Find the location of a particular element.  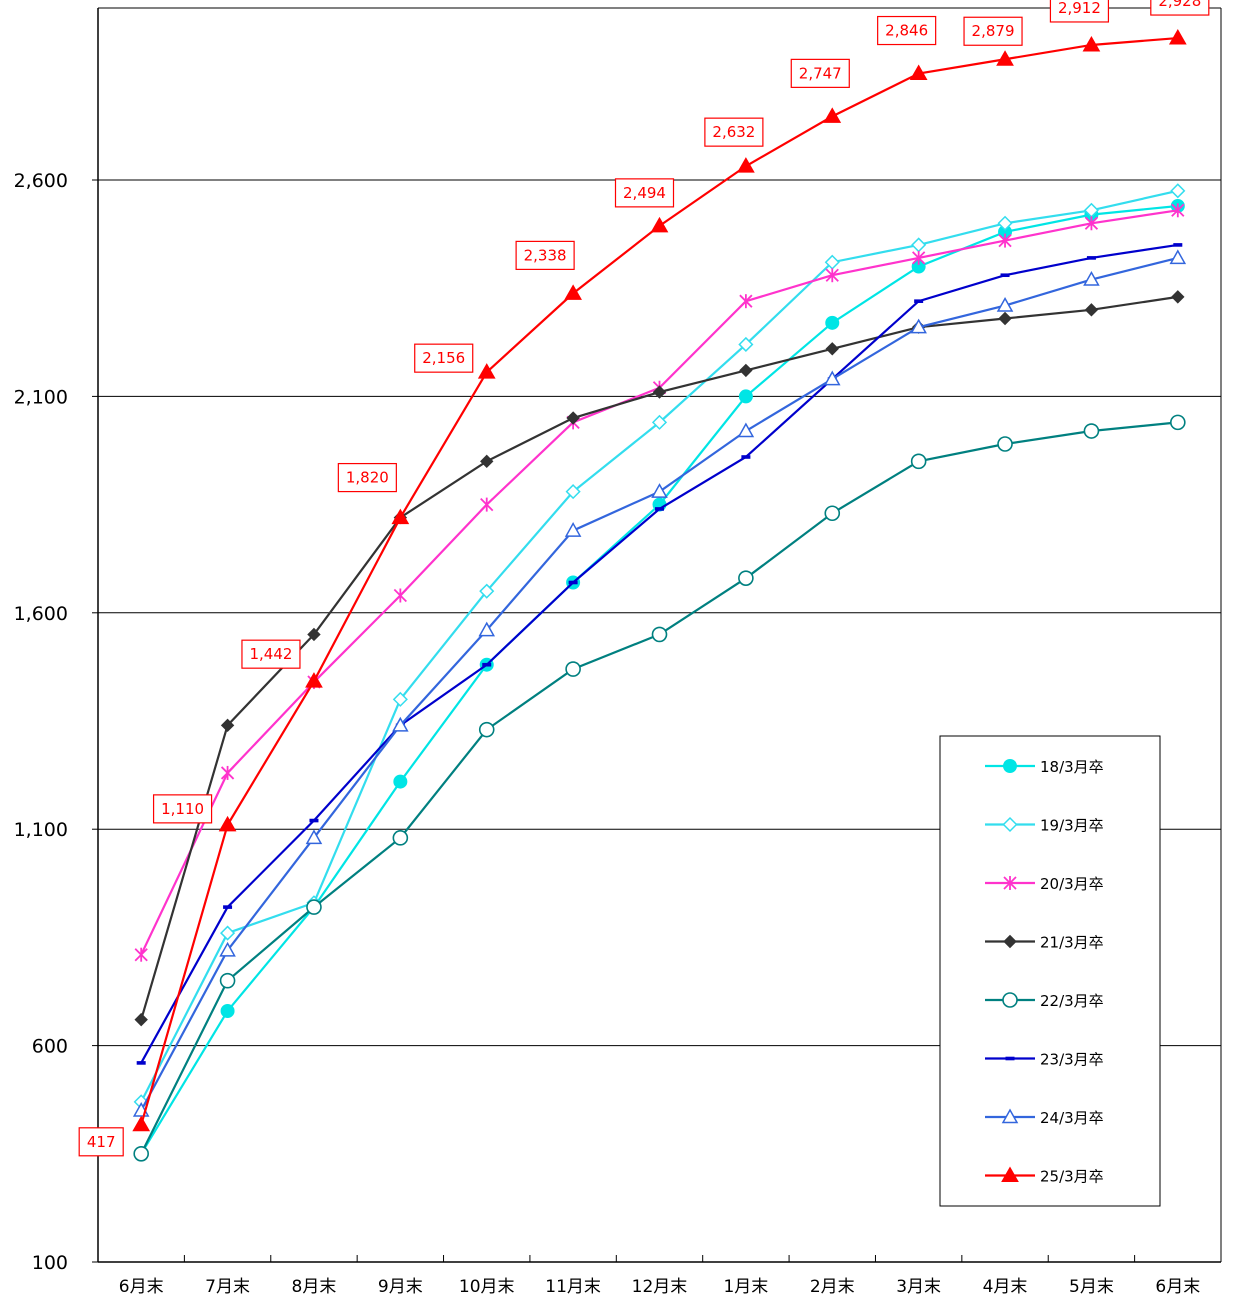

legend-item: 20/3月卒 is located at coordinates (1044, 884).